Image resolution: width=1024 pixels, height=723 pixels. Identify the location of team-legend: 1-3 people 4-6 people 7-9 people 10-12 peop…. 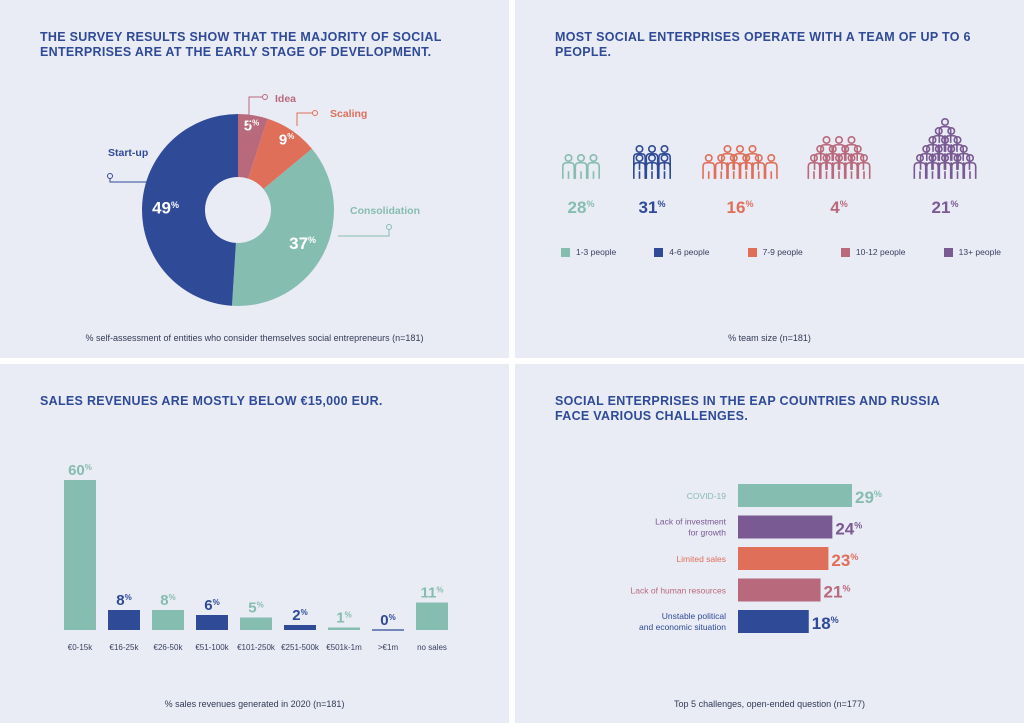
(781, 252).